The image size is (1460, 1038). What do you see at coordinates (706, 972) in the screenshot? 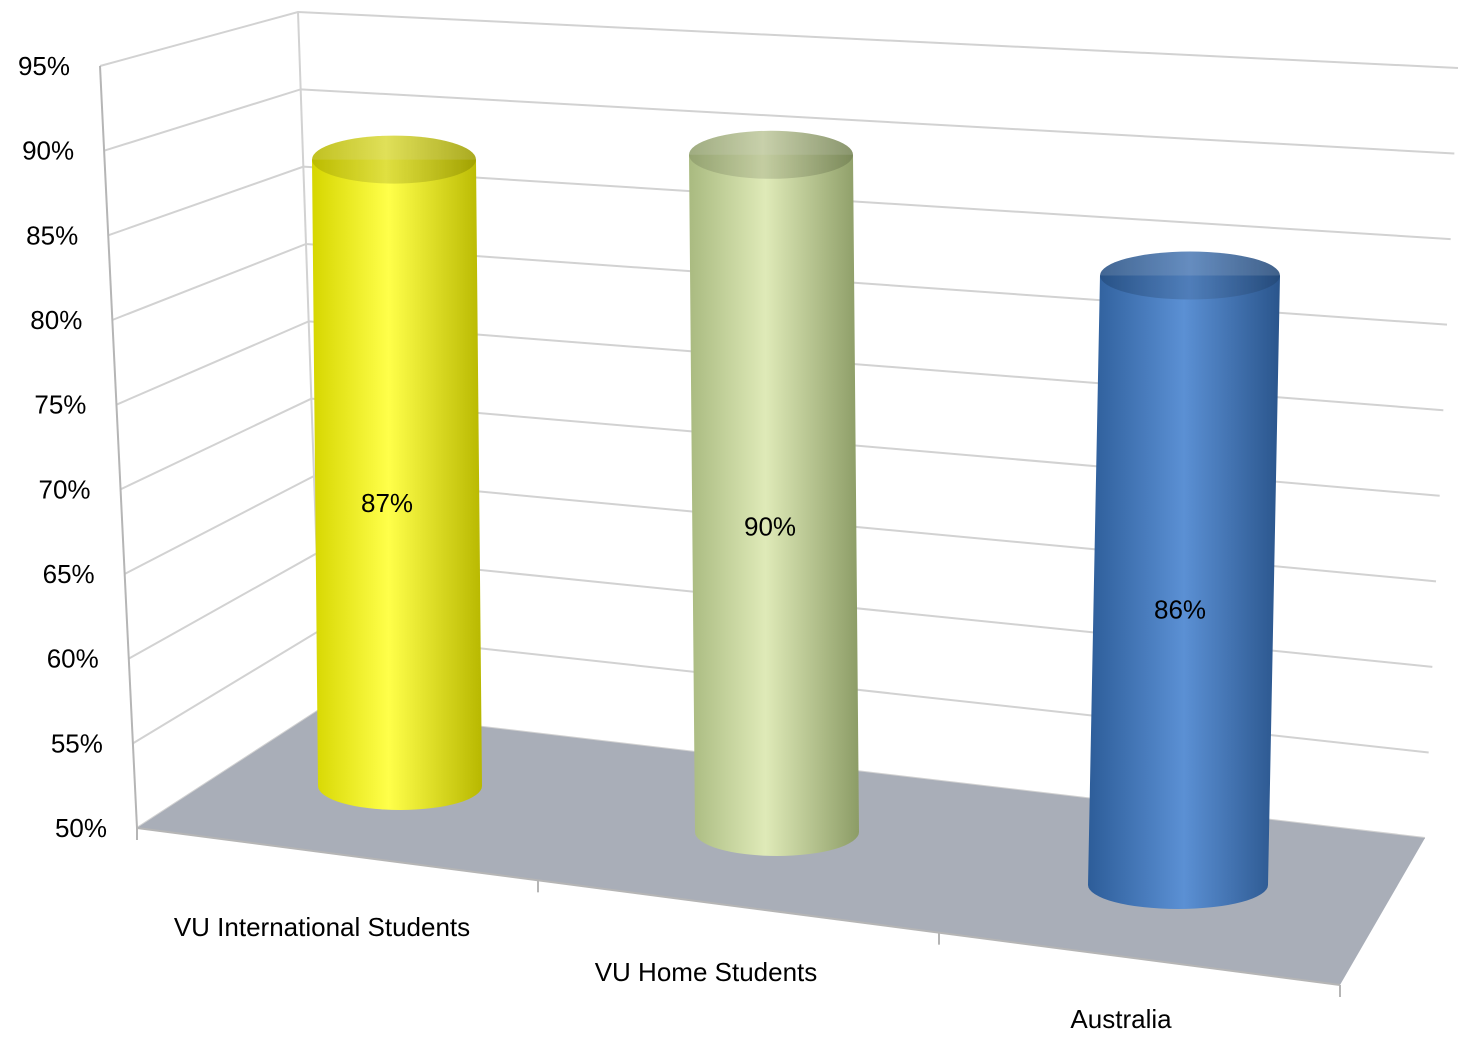
I see `x-category-label: VU Home Students` at bounding box center [706, 972].